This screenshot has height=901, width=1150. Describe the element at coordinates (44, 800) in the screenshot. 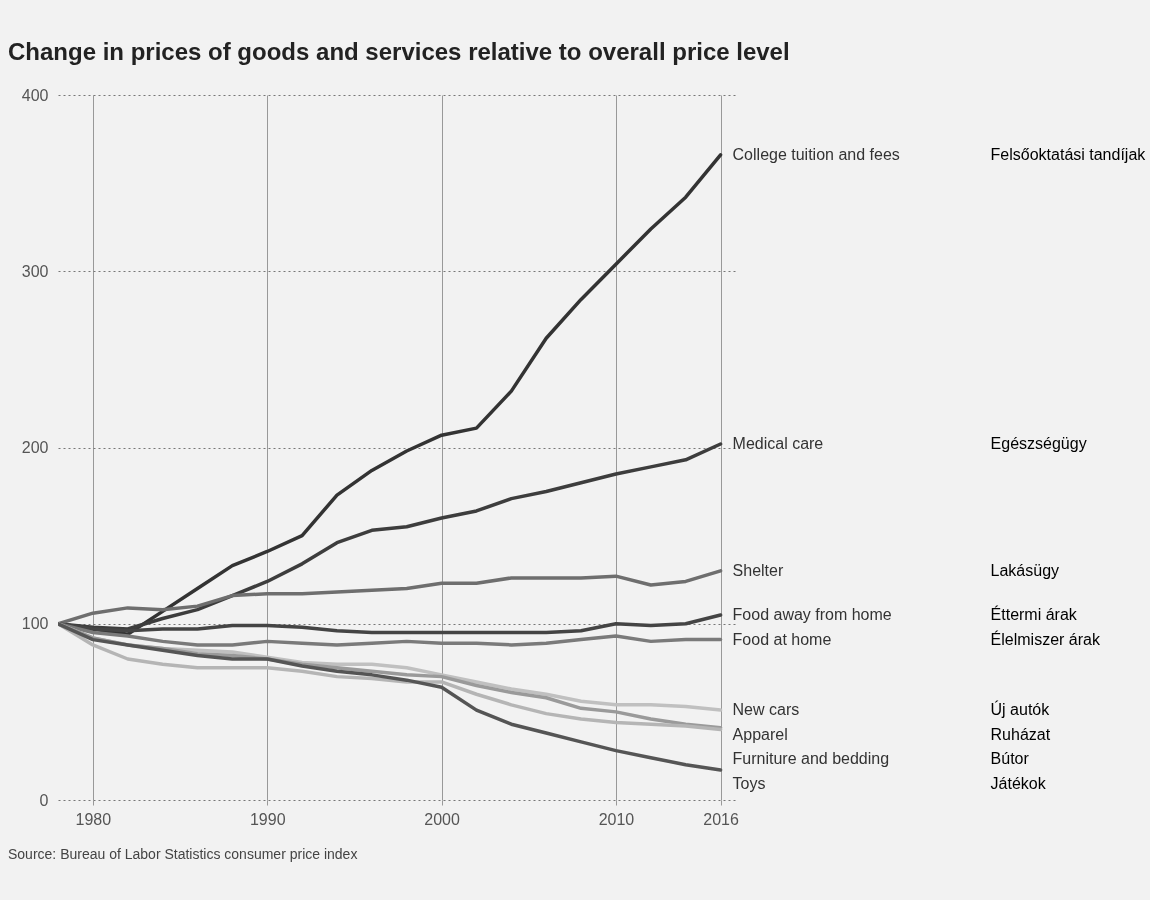

I see `y-tick-label: 0` at that location.